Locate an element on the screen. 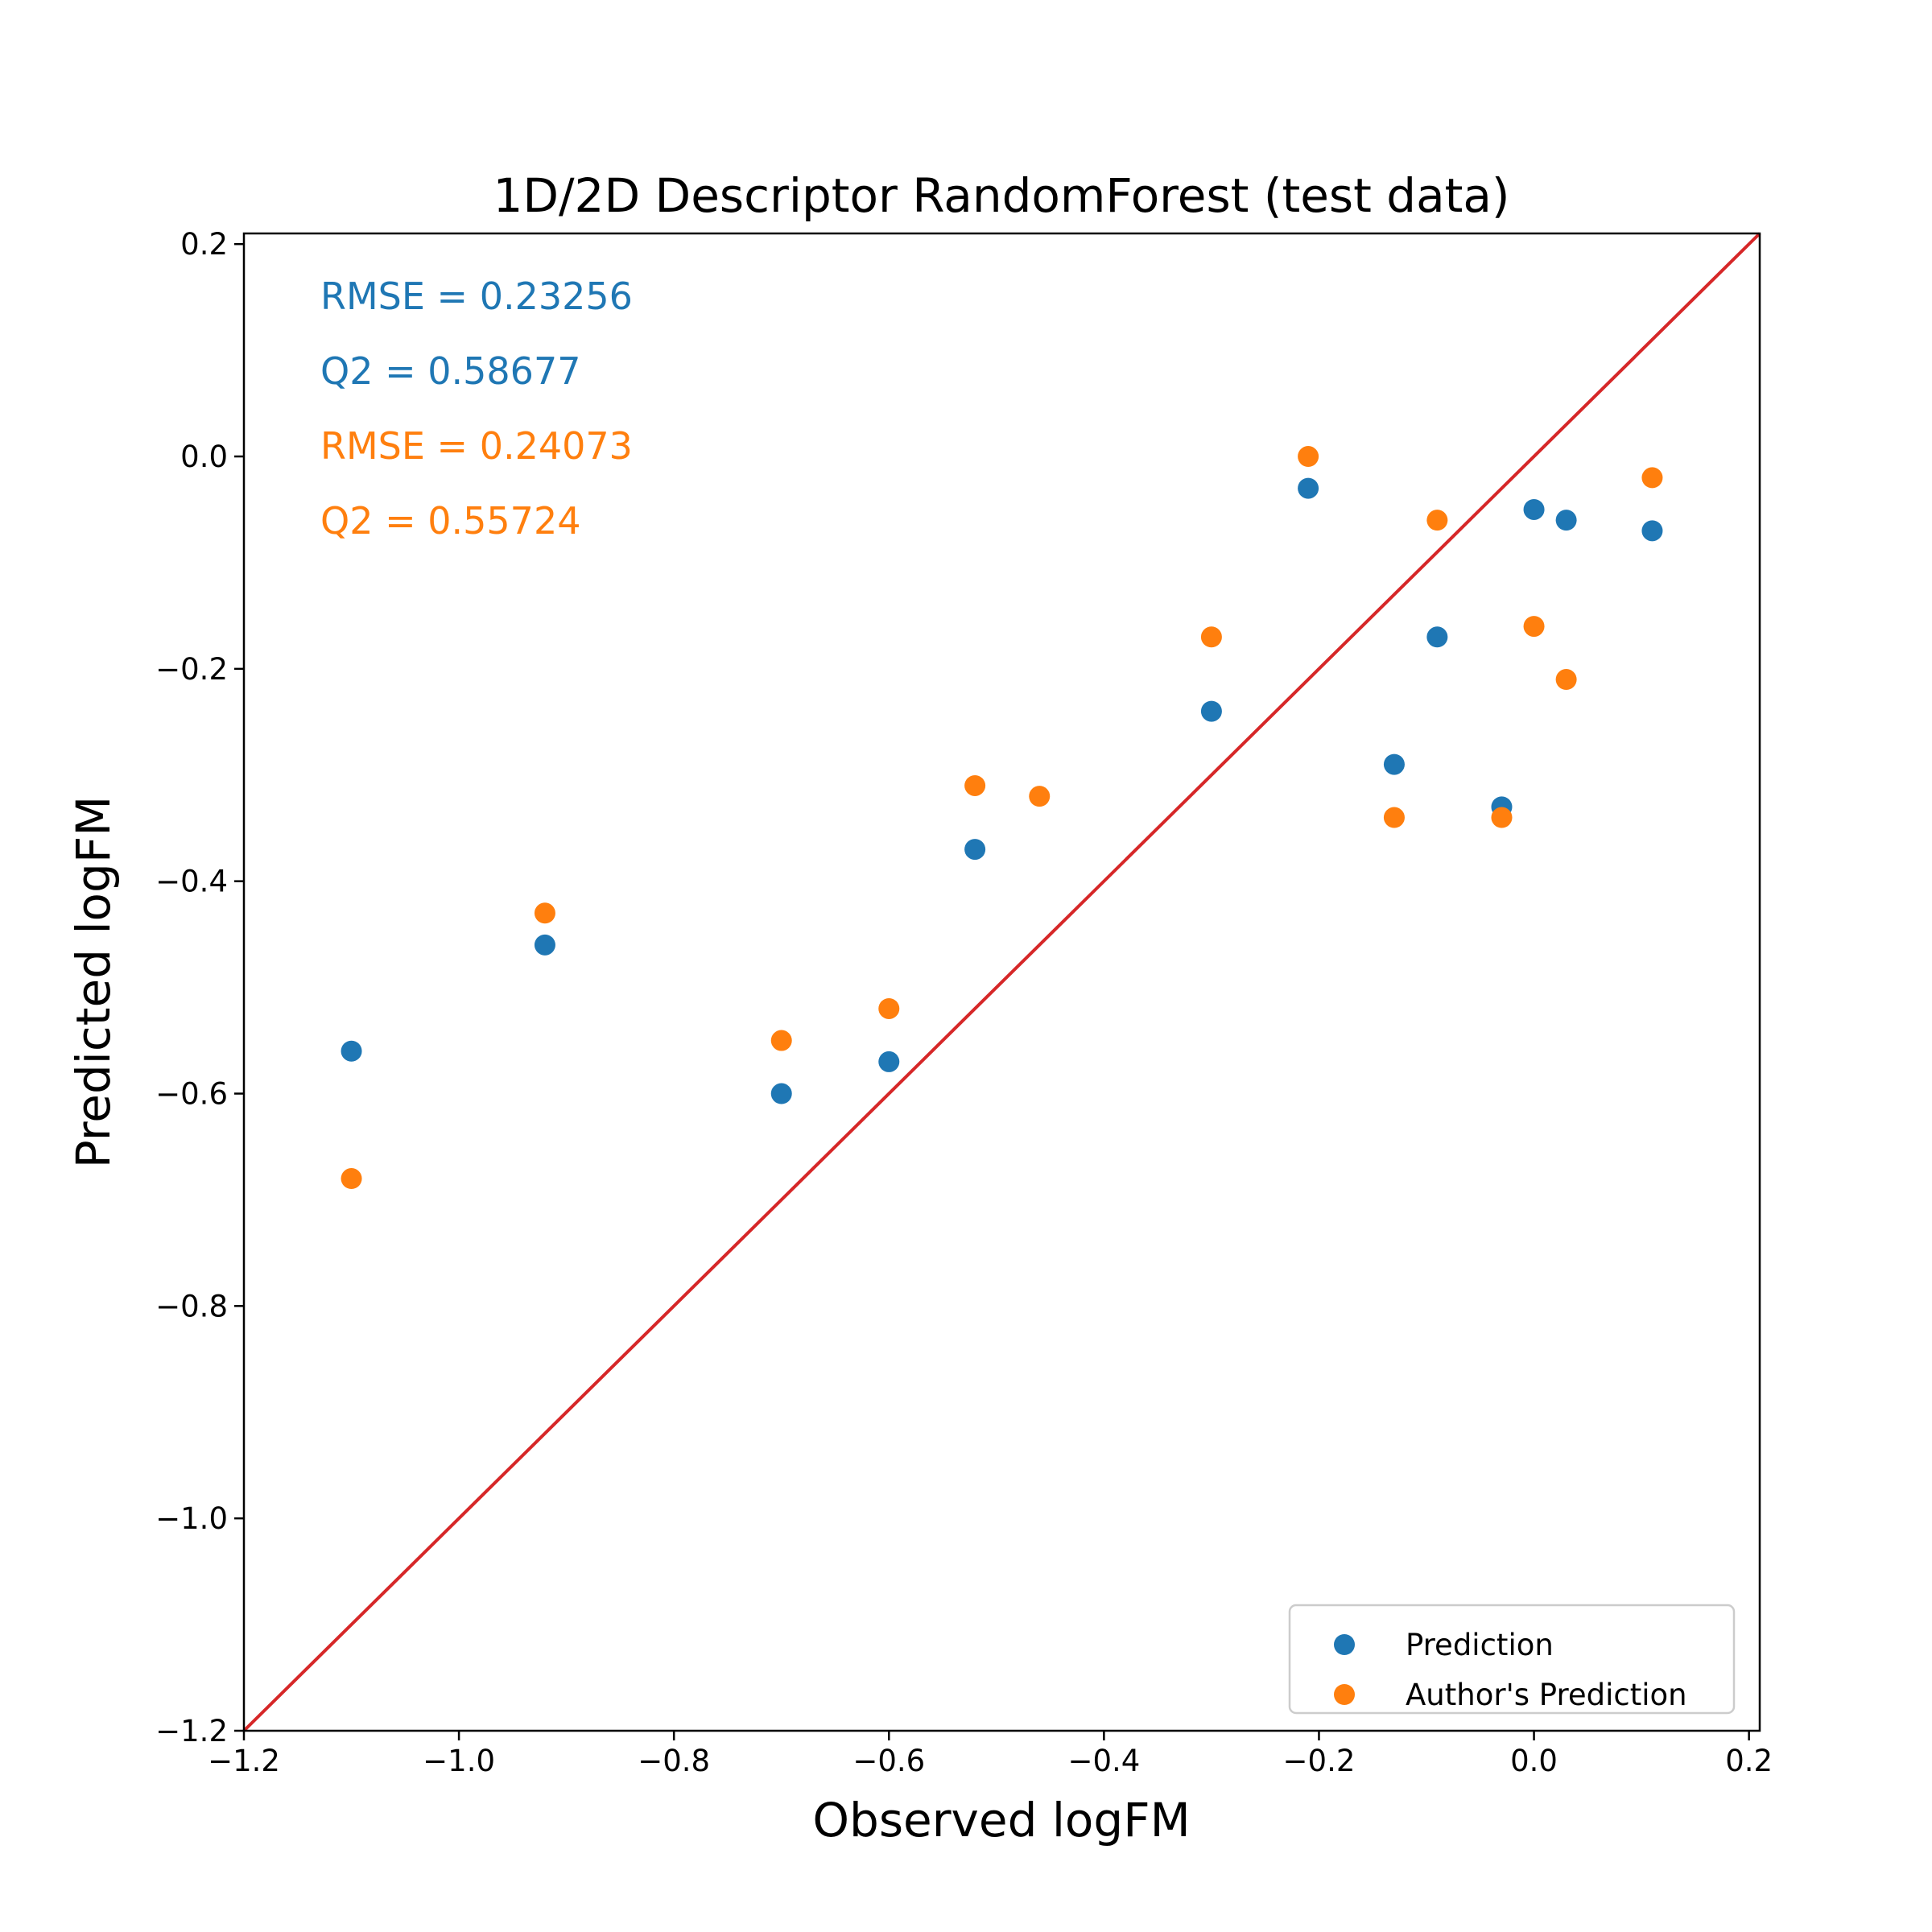 The width and height of the screenshot is (1932, 1932). x-axis-label: Observed logFM is located at coordinates (1001, 1820).